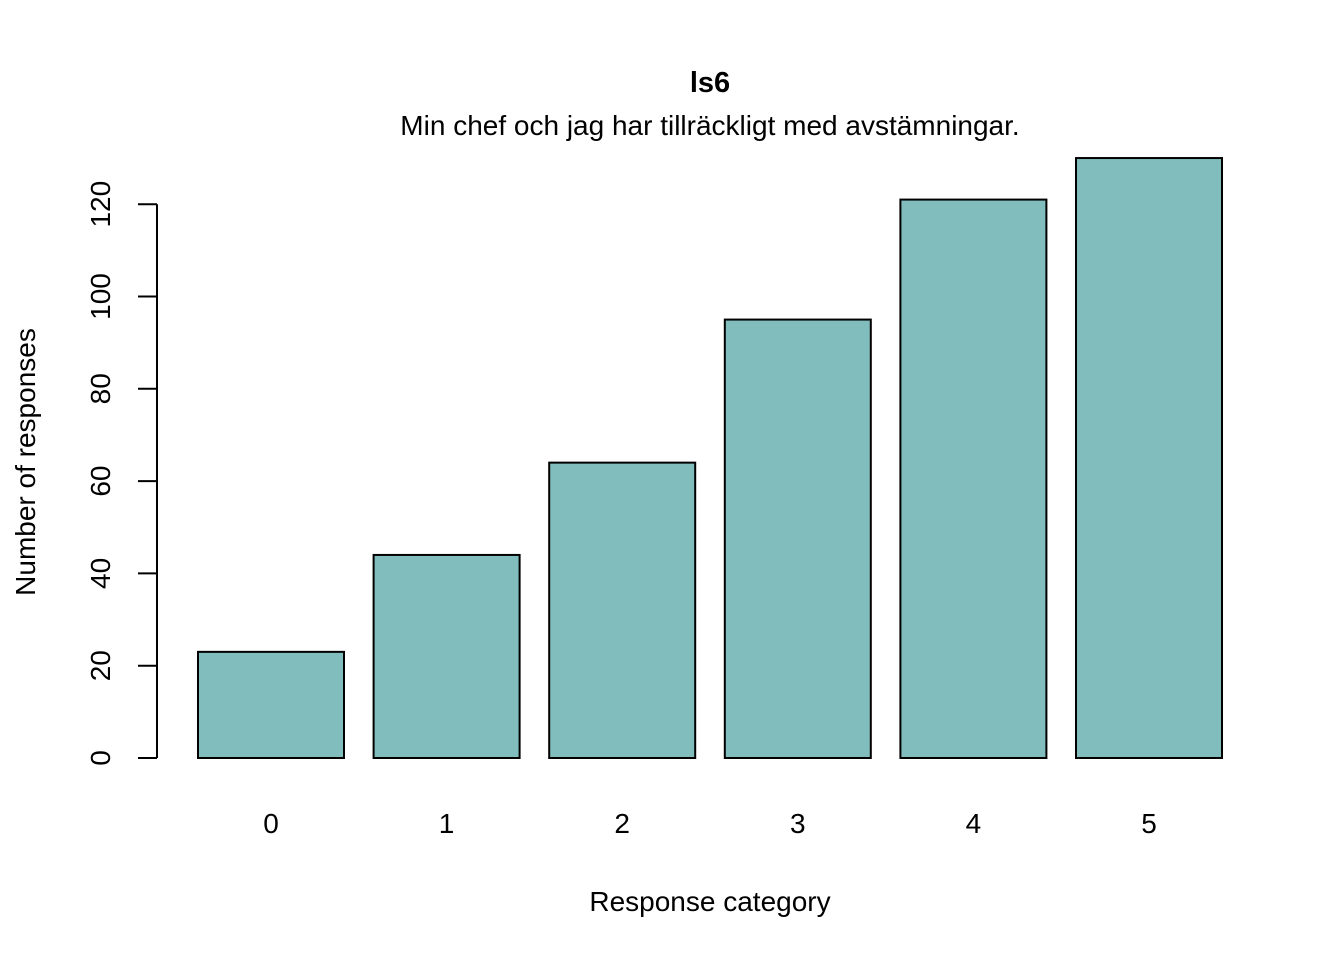 This screenshot has width=1344, height=960. Describe the element at coordinates (100, 573) in the screenshot. I see `y-tick-label: 40` at that location.